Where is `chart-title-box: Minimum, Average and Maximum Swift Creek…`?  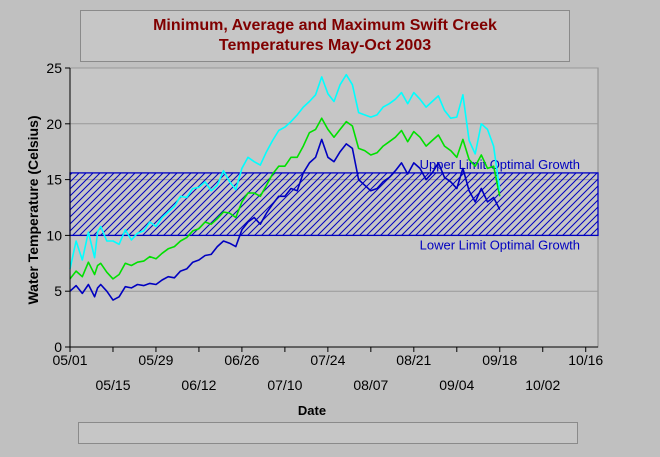
chart-title-box: Minimum, Average and Maximum Swift Creek… is located at coordinates (325, 36).